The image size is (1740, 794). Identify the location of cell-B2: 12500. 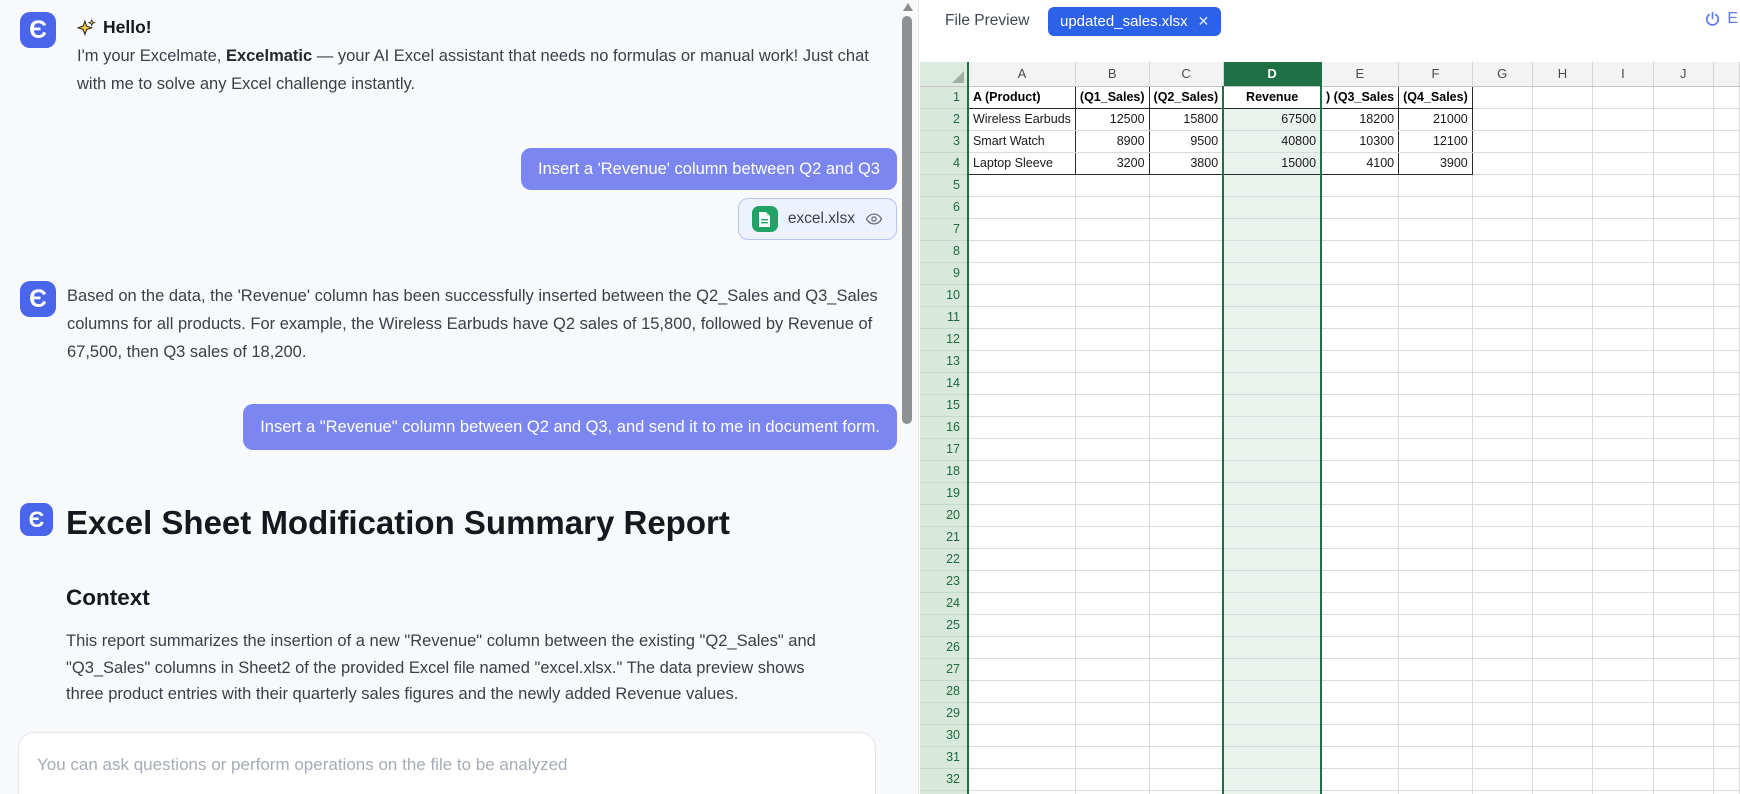
(1112, 119).